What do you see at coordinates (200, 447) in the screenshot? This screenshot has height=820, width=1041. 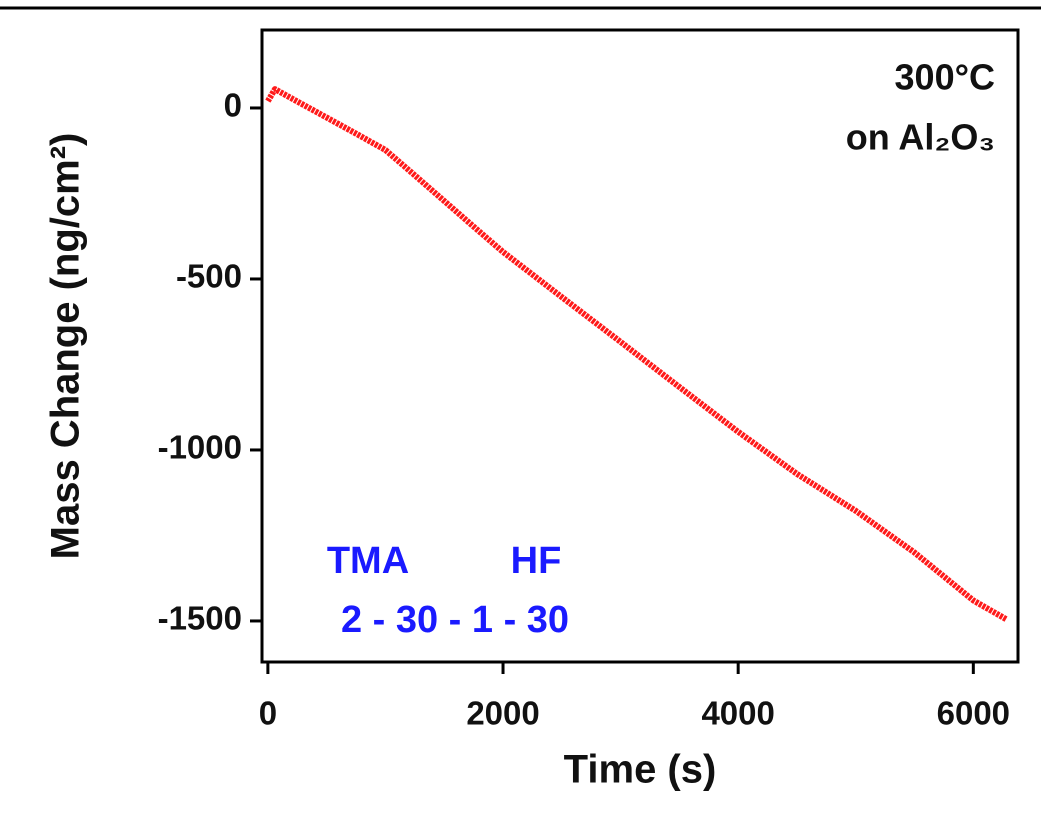 I see `y-tick-label: -1000` at bounding box center [200, 447].